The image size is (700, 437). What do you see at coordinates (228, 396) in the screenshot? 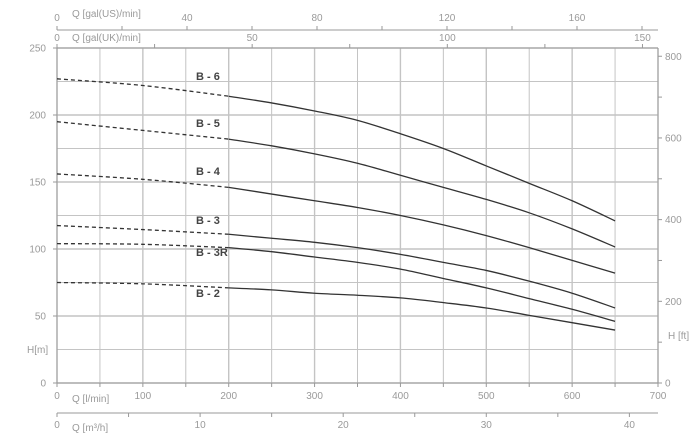
I see `x-tick-label: 200` at bounding box center [228, 396].